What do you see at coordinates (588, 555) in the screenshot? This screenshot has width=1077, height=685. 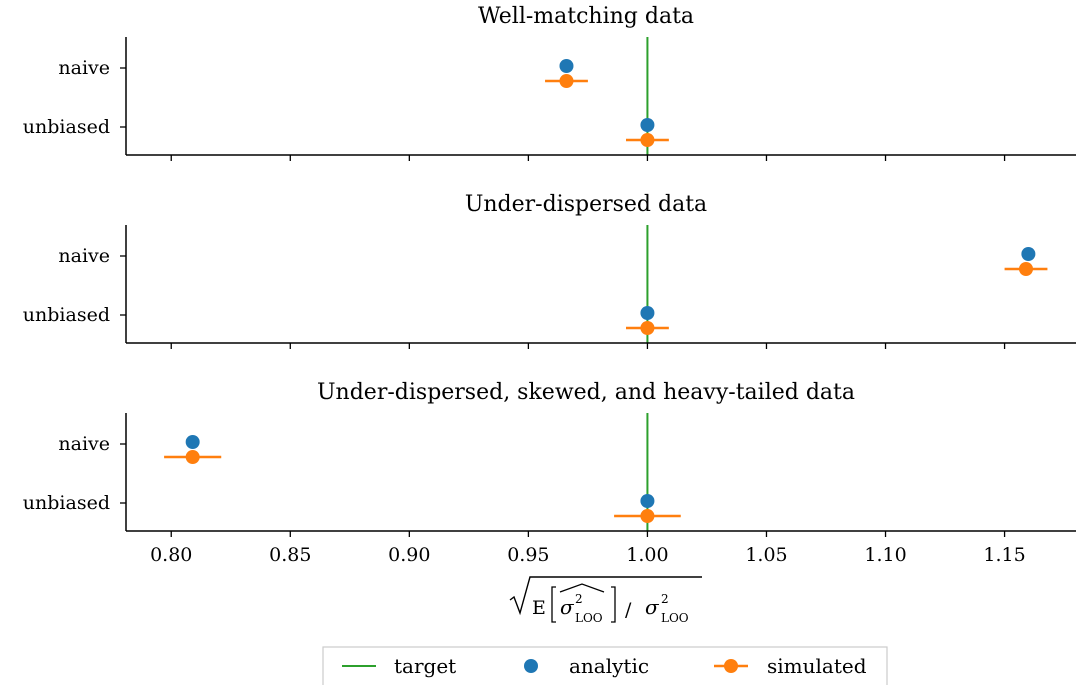 I see `x-tick-labels: 0.80 0.85 0.90 0.95 1.00 1.05 1.10 1.15` at bounding box center [588, 555].